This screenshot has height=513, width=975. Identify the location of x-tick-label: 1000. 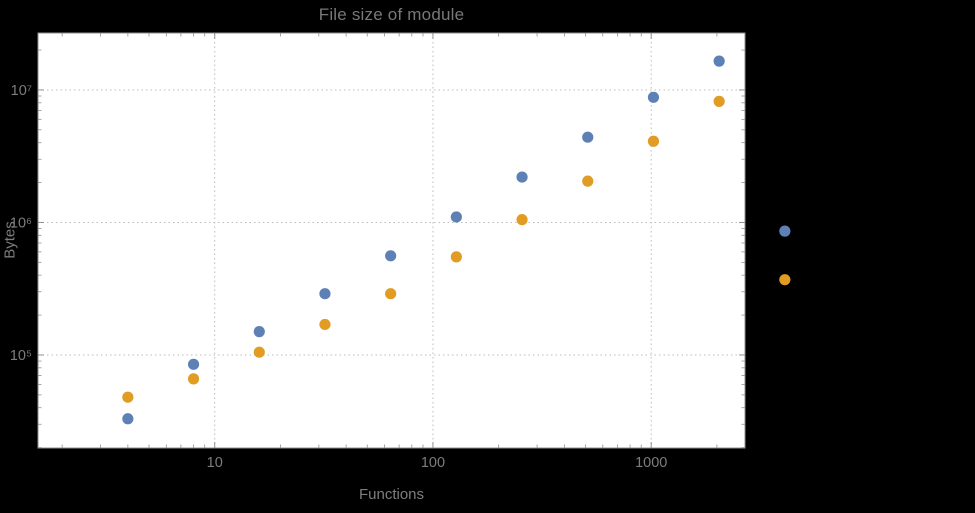
(651, 463).